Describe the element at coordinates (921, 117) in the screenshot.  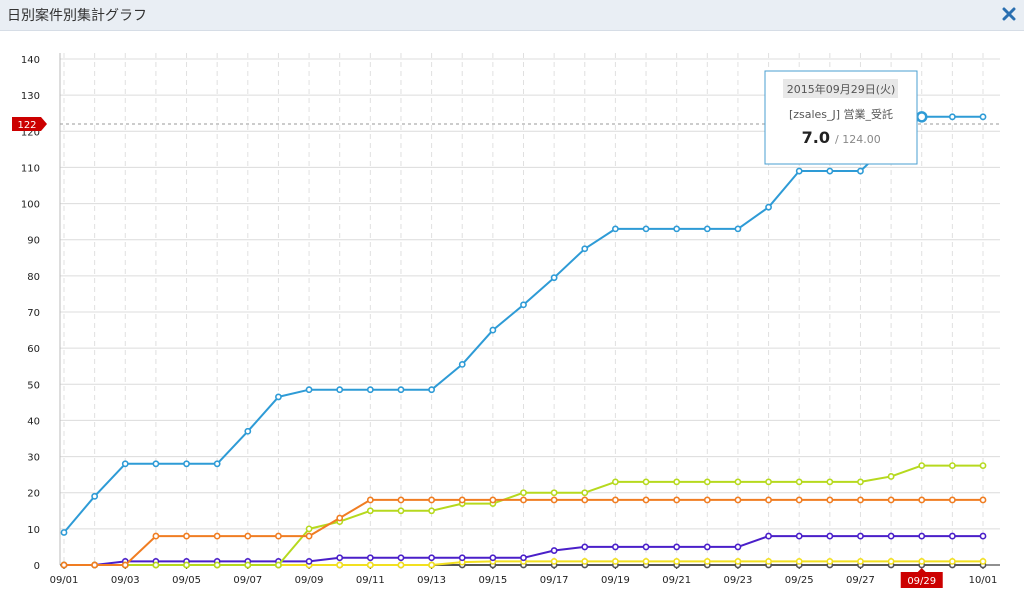
I see `hover-point` at that location.